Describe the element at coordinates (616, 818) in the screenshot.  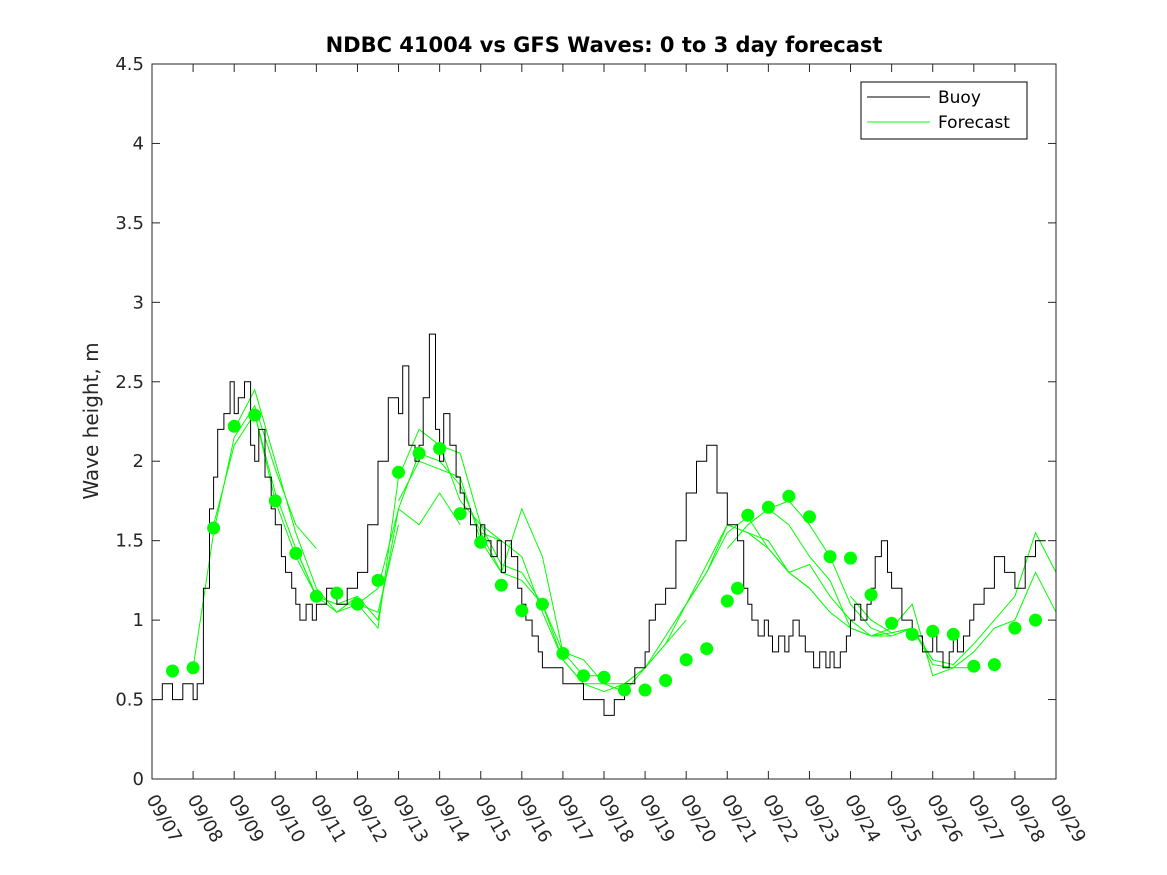
I see `x-tick-label: 09/18` at that location.